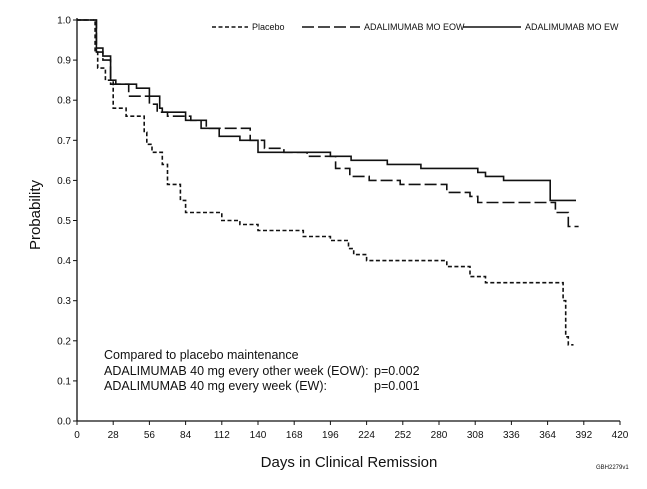  What do you see at coordinates (330, 435) in the screenshot?
I see `x-tick-label: 196` at bounding box center [330, 435].